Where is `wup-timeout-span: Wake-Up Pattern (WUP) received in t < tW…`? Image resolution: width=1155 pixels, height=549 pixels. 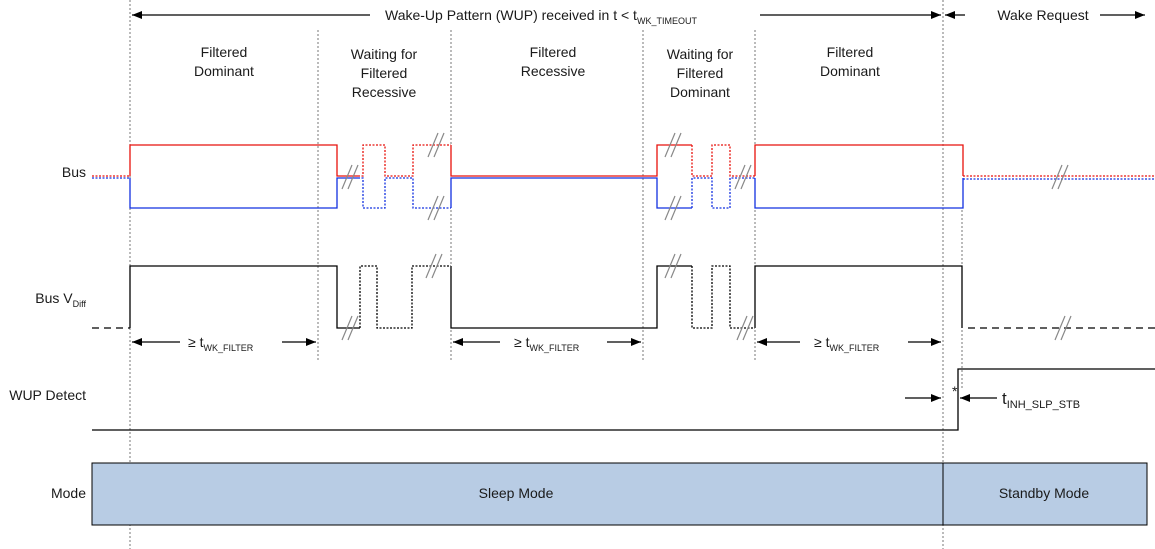 wup-timeout-span: Wake-Up Pattern (WUP) received in t < tW… is located at coordinates (536, 16).